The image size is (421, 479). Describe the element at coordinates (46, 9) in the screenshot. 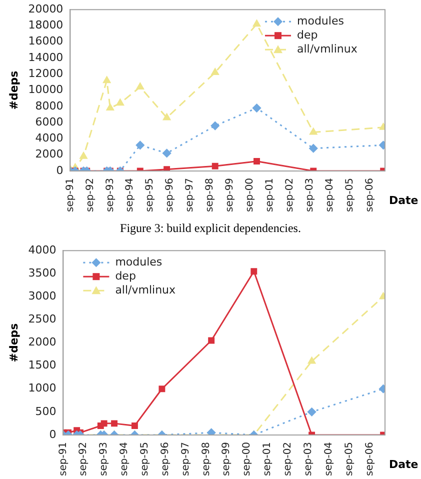

I see `y-tick-label: 20000` at that location.